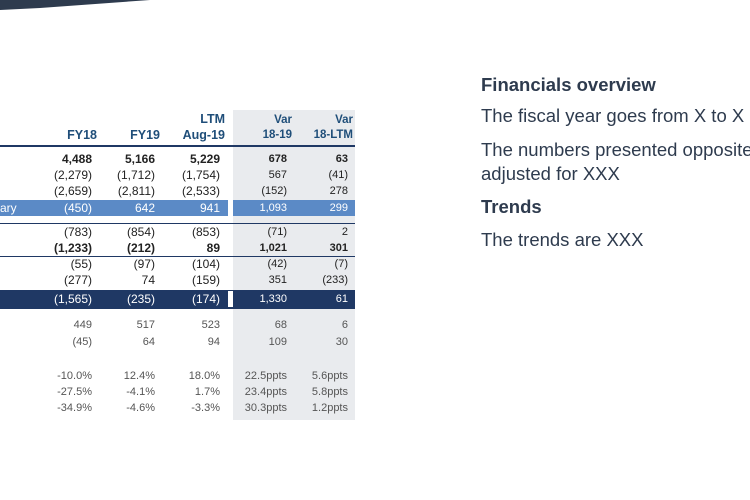 The height and width of the screenshot is (500, 750). I want to click on table-cell: 94, so click(213, 342).